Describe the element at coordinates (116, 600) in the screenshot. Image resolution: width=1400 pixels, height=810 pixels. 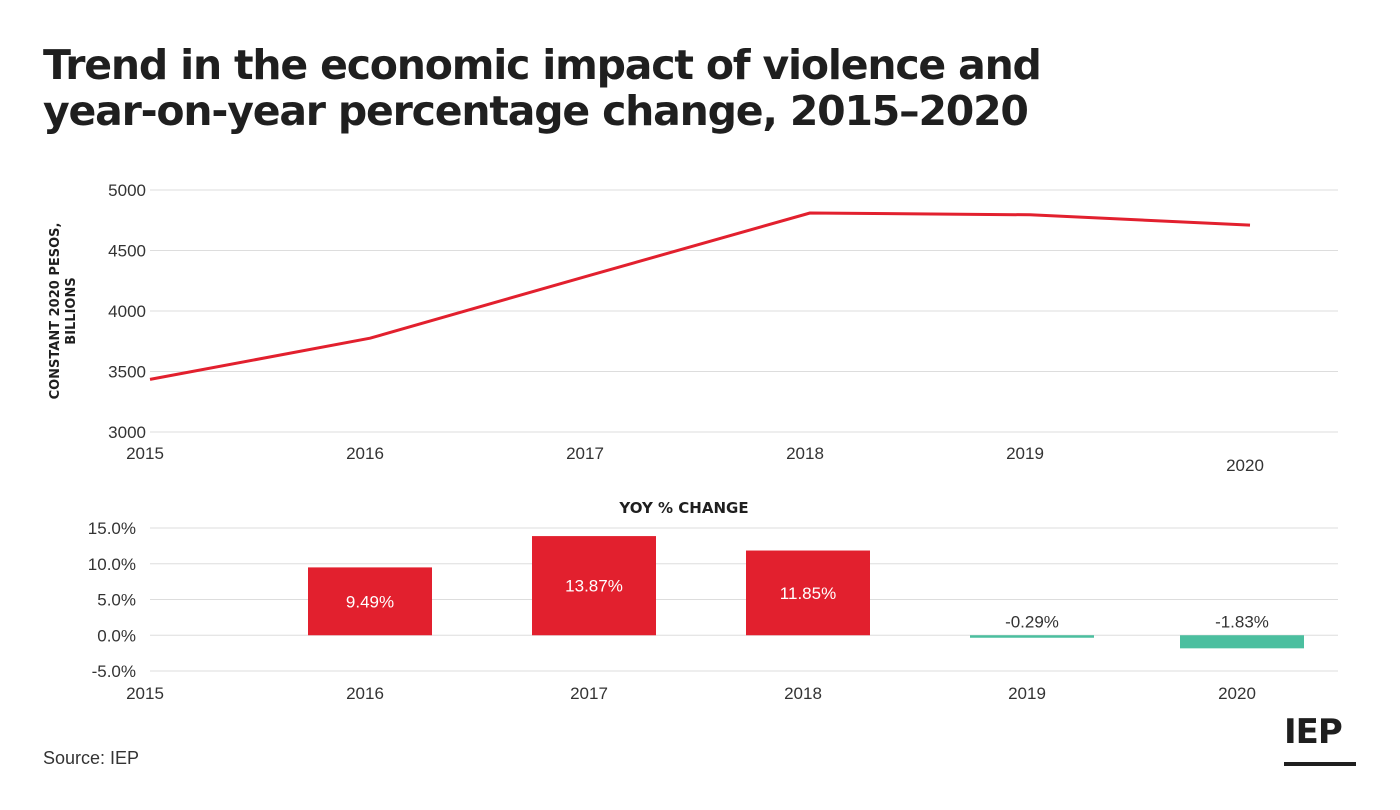
I see `y-tick-label: 5.0%` at that location.